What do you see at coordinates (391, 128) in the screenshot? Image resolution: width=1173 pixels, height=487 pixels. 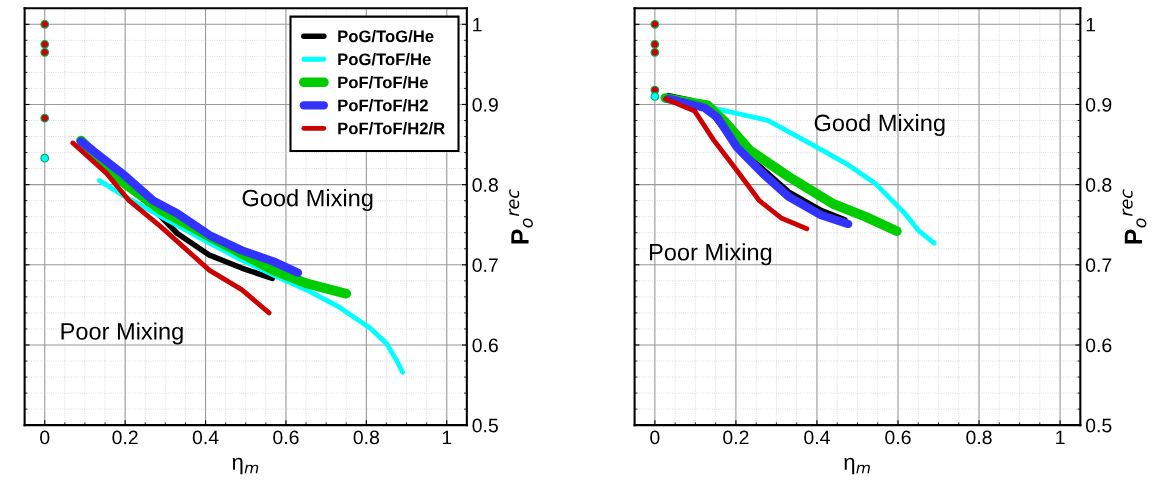 I see `legend-label: PoF/ToF/H2/R` at bounding box center [391, 128].